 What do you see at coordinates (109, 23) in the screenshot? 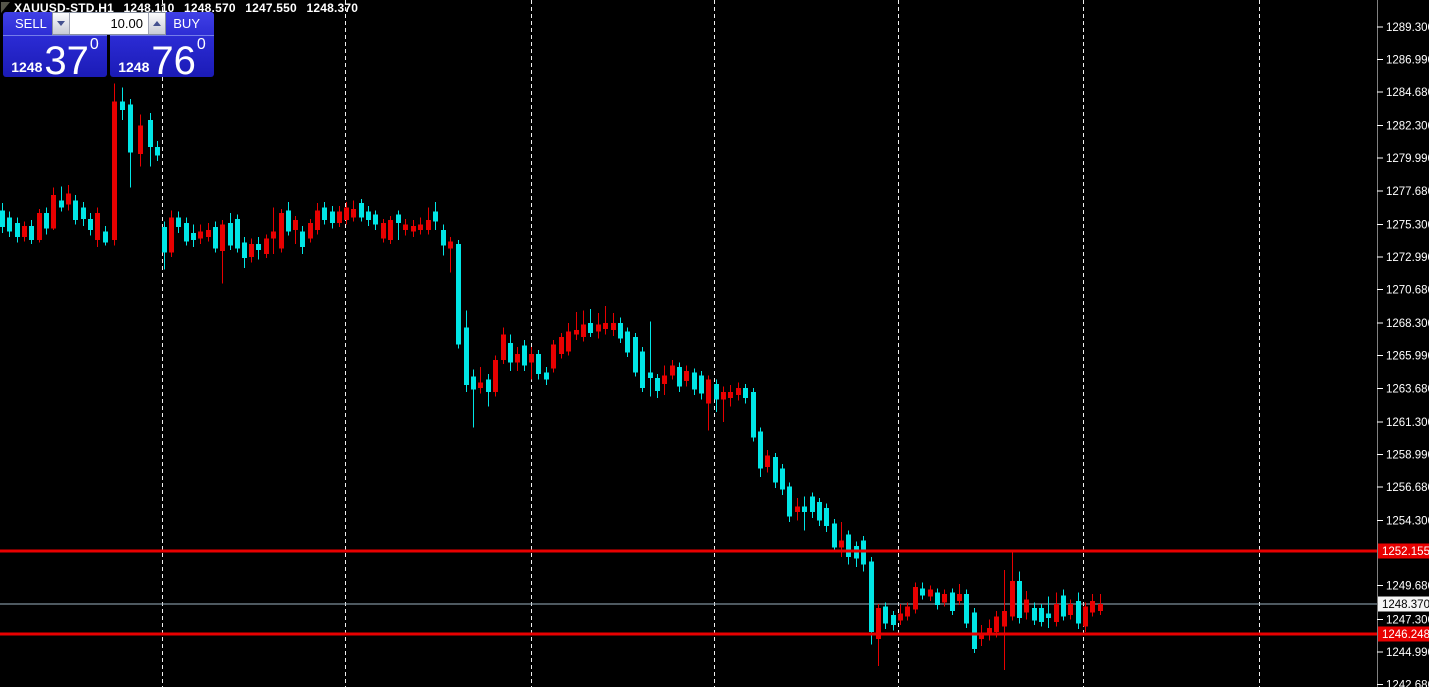
I see `volume-input: 10.00` at bounding box center [109, 23].